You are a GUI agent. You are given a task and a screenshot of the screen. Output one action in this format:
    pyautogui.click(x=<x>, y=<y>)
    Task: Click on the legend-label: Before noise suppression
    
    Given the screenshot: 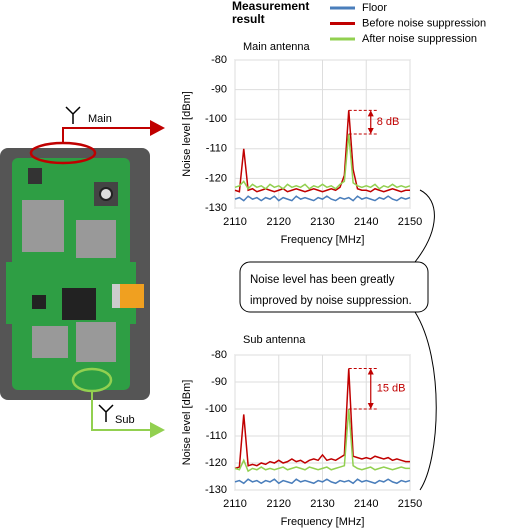 What is the action you would take?
    pyautogui.click(x=424, y=23)
    